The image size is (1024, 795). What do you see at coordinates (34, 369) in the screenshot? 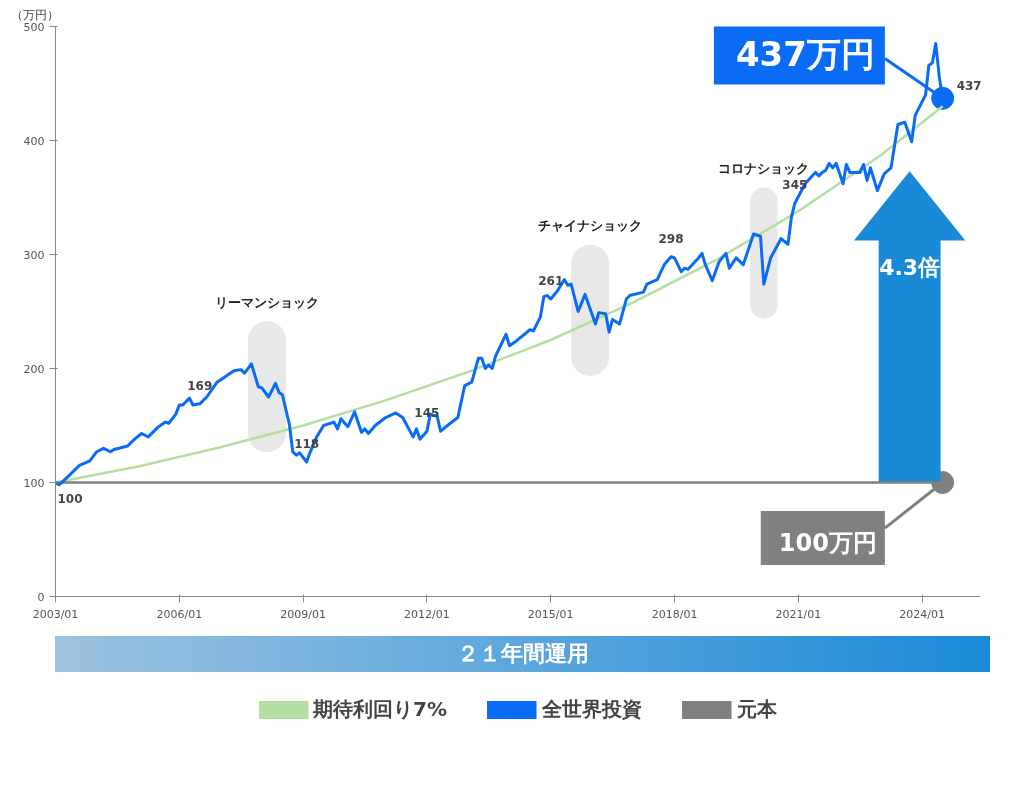
I see `y-tick-label: 200` at bounding box center [34, 369].